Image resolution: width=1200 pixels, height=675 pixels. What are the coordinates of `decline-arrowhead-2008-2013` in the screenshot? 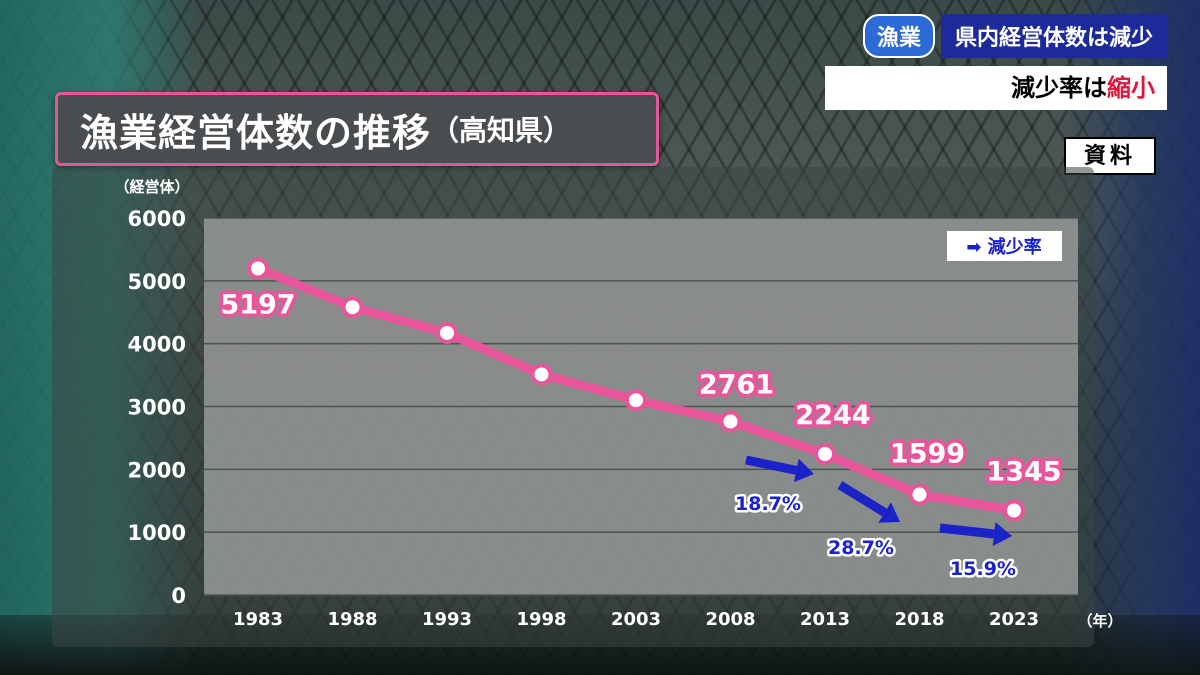 It's located at (803, 470).